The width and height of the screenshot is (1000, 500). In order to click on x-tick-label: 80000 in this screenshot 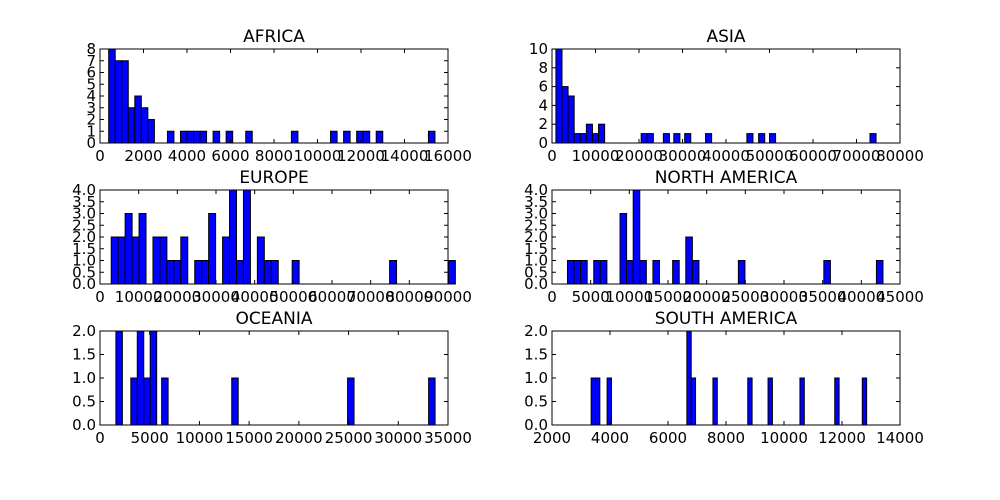, I will do `click(900, 156)`.